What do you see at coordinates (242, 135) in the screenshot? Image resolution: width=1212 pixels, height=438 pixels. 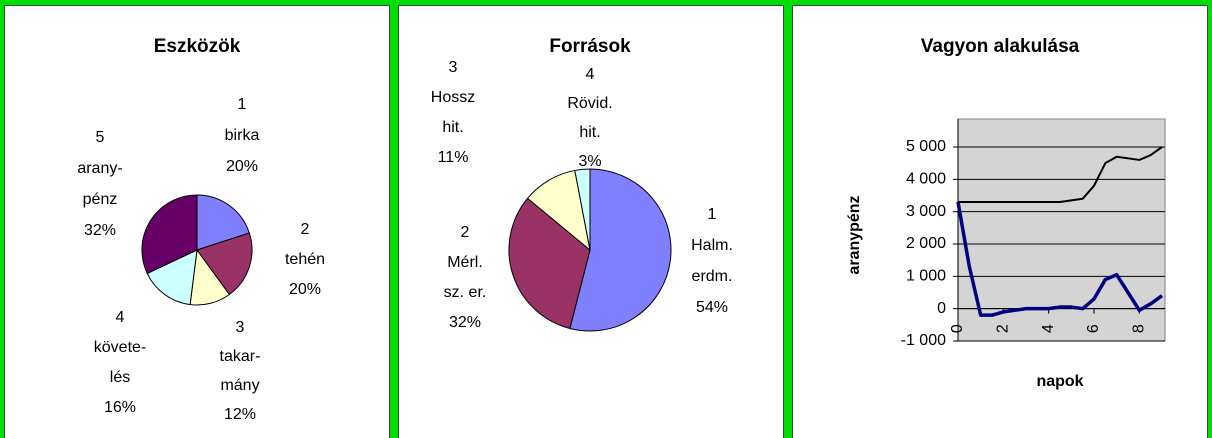 I see `slice-label: birka` at bounding box center [242, 135].